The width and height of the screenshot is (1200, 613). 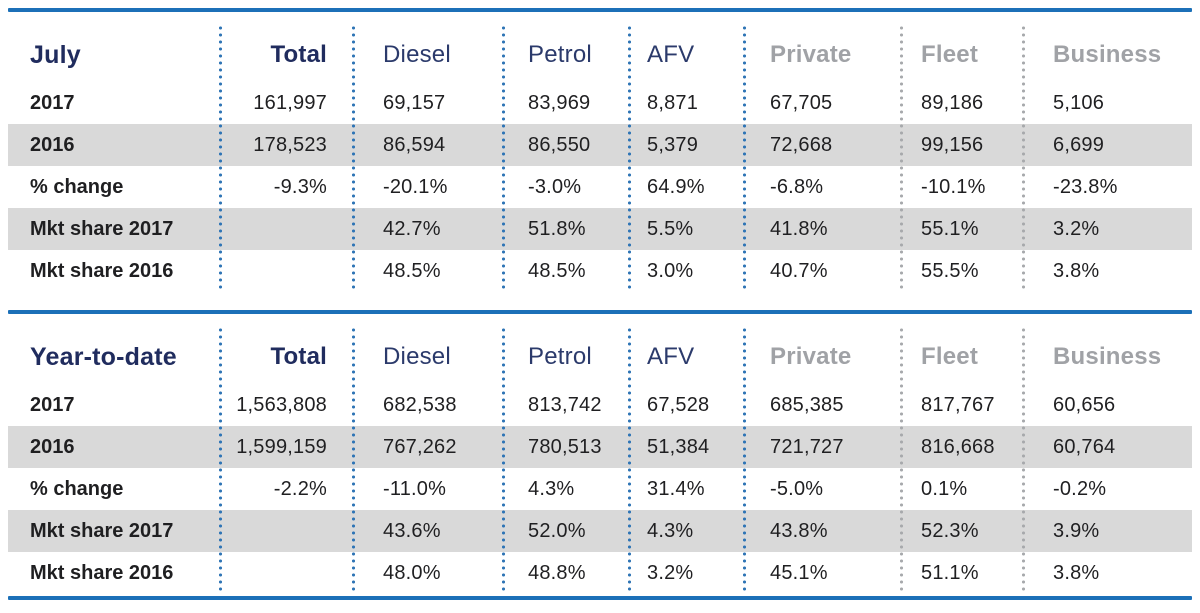 What do you see at coordinates (953, 186) in the screenshot?
I see `value-cell: -10.1%` at bounding box center [953, 186].